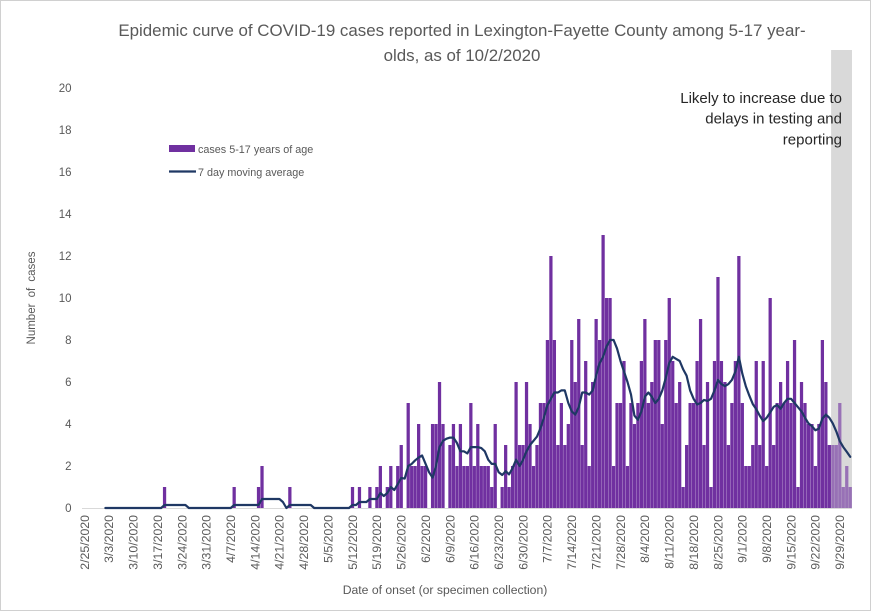 The width and height of the screenshot is (871, 611). What do you see at coordinates (548, 539) in the screenshot?
I see `svg-text: 7/7/2020` at bounding box center [548, 539].